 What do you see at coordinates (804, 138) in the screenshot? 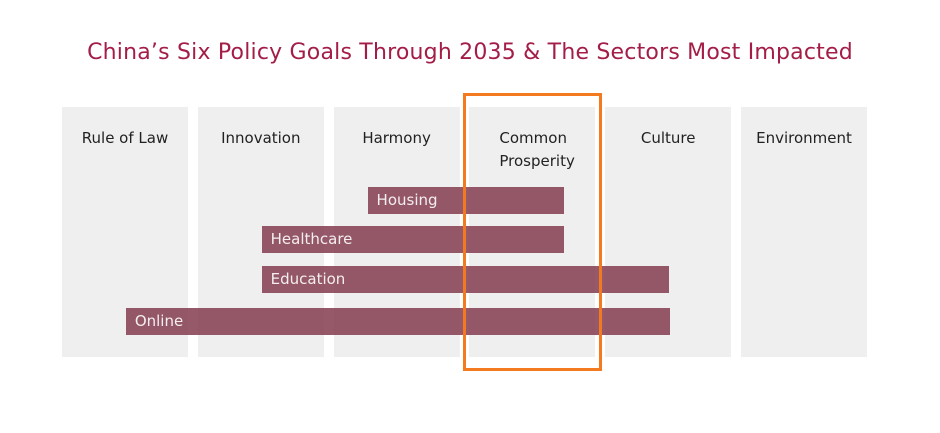
I see `policy-goal-label: Environment` at bounding box center [804, 138].